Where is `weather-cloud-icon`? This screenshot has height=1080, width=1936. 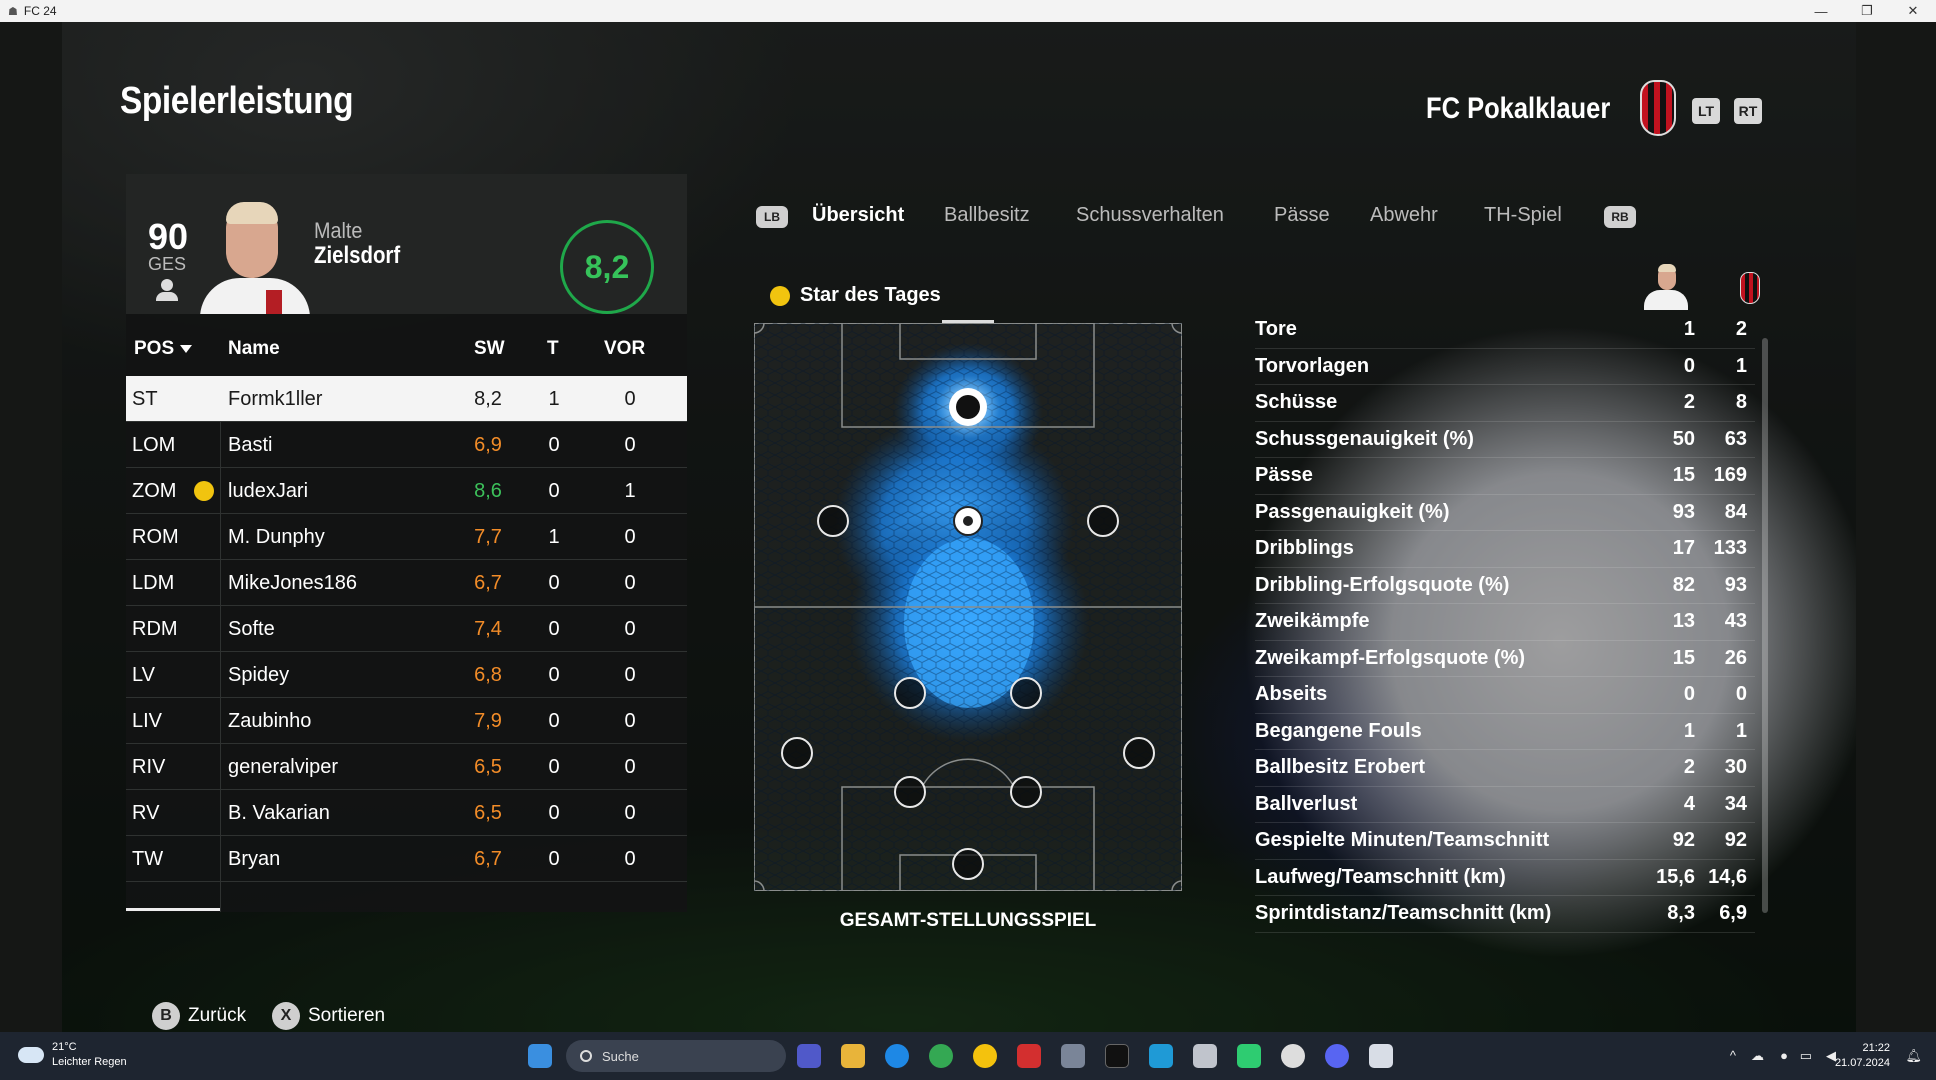 weather-cloud-icon is located at coordinates (31, 1055).